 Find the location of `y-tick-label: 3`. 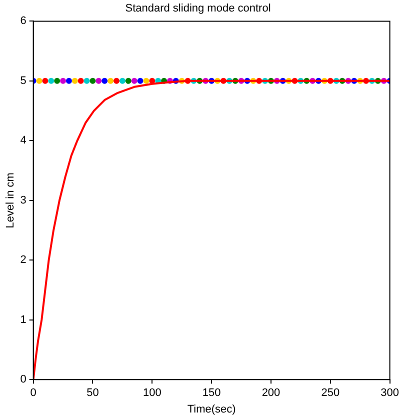

y-tick-label: 3 is located at coordinates (23, 200).